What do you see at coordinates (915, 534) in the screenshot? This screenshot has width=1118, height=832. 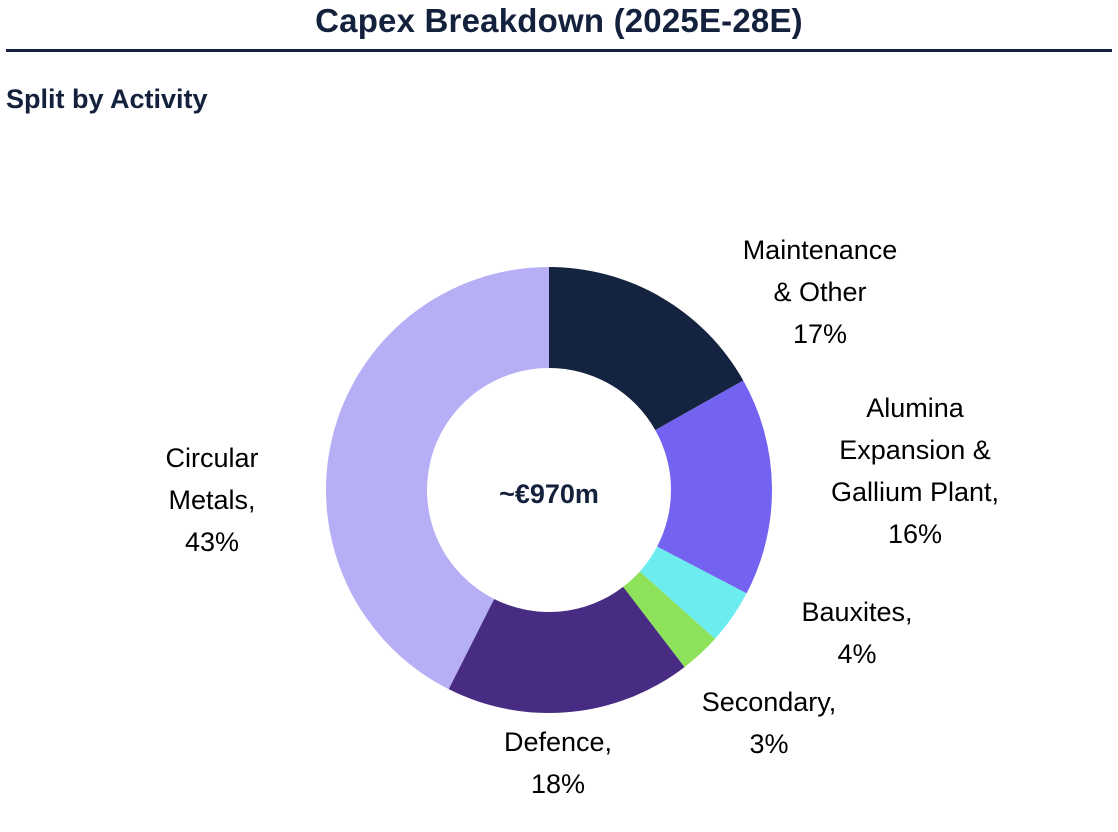 I see `label-line: 16%` at bounding box center [915, 534].